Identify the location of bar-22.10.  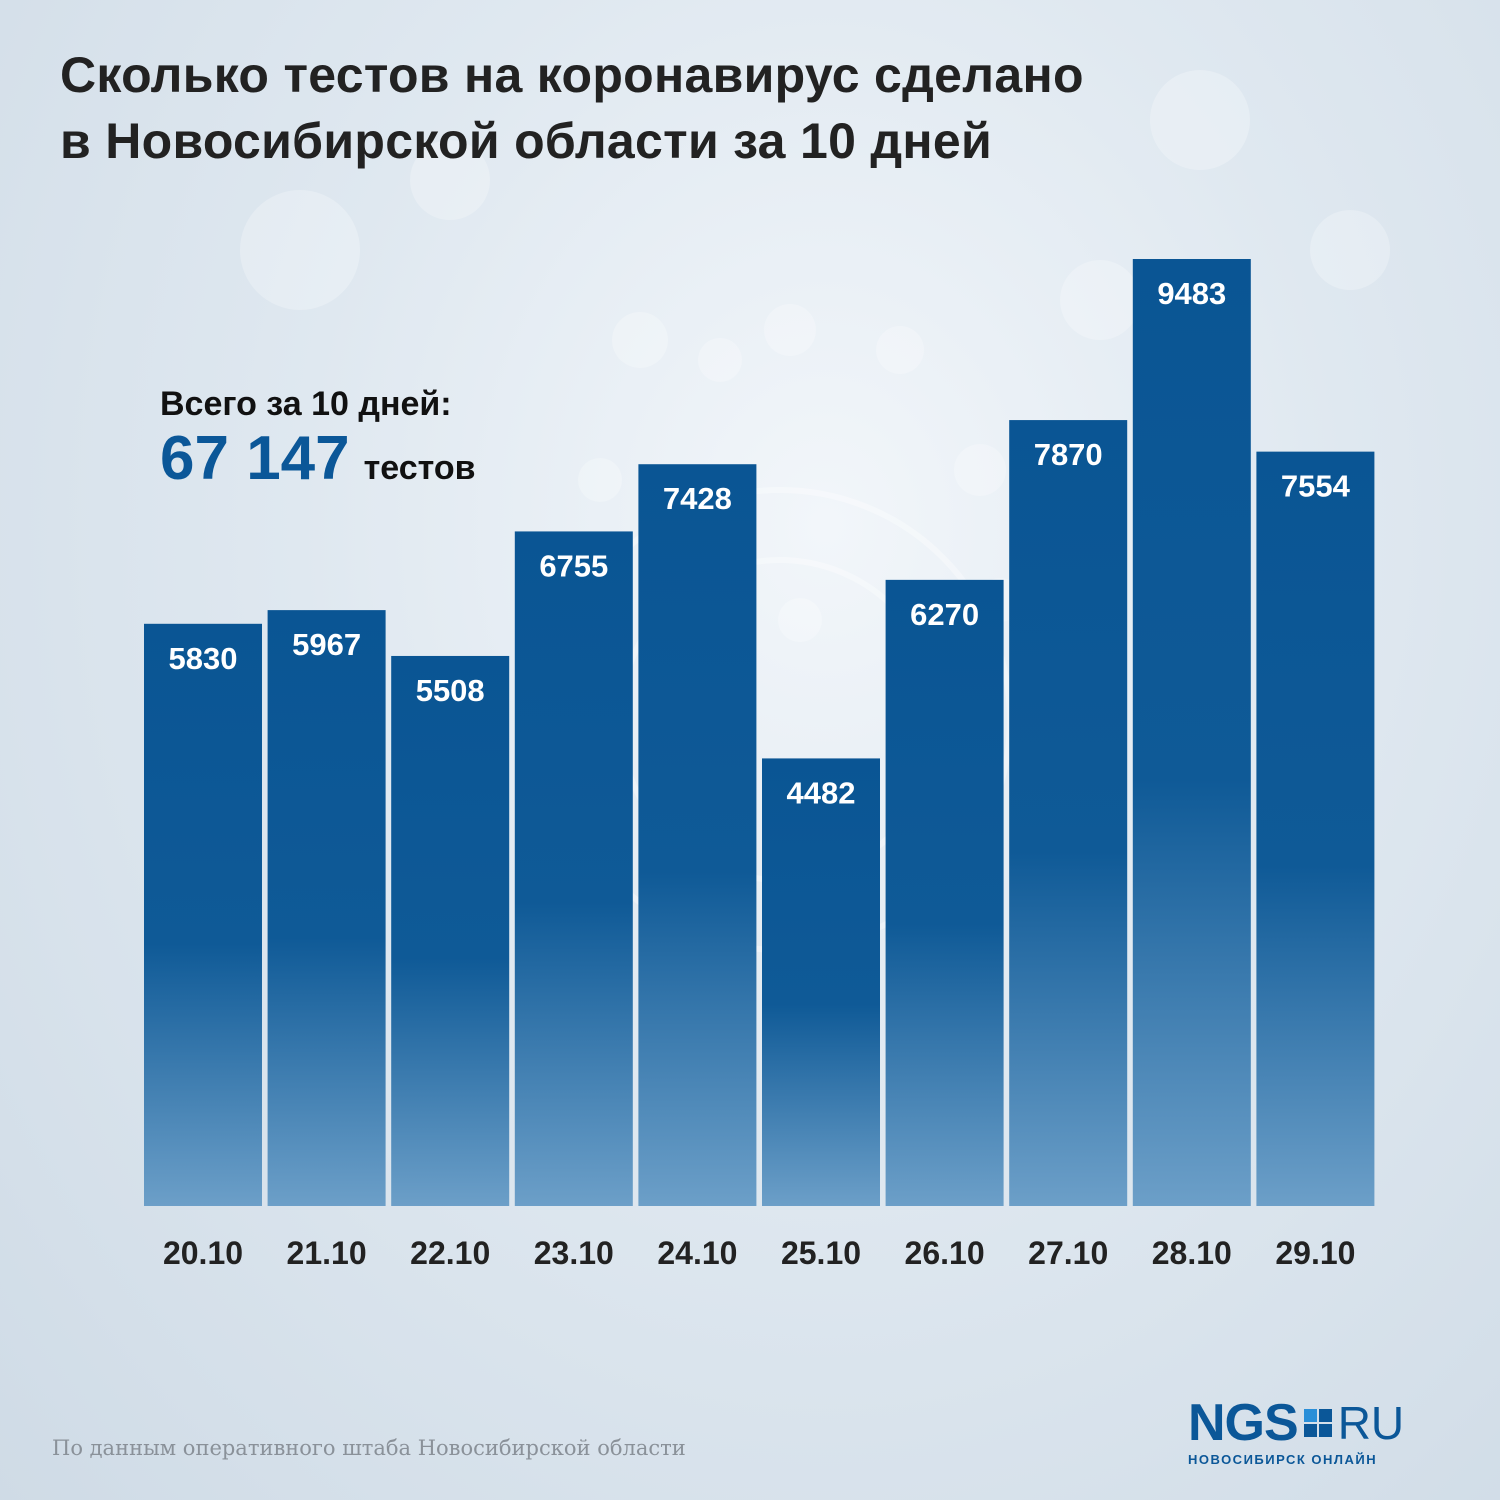
(450, 930).